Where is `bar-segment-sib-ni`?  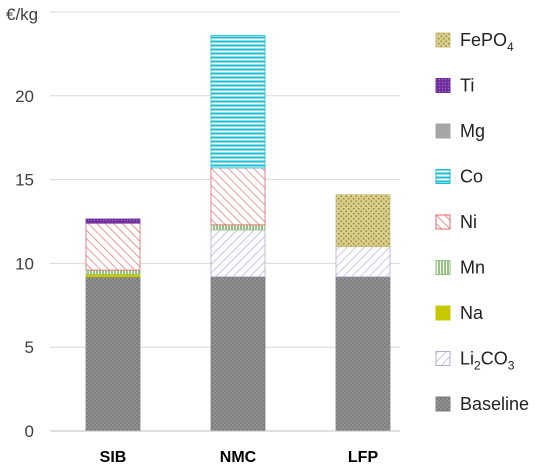 bar-segment-sib-ni is located at coordinates (113, 246).